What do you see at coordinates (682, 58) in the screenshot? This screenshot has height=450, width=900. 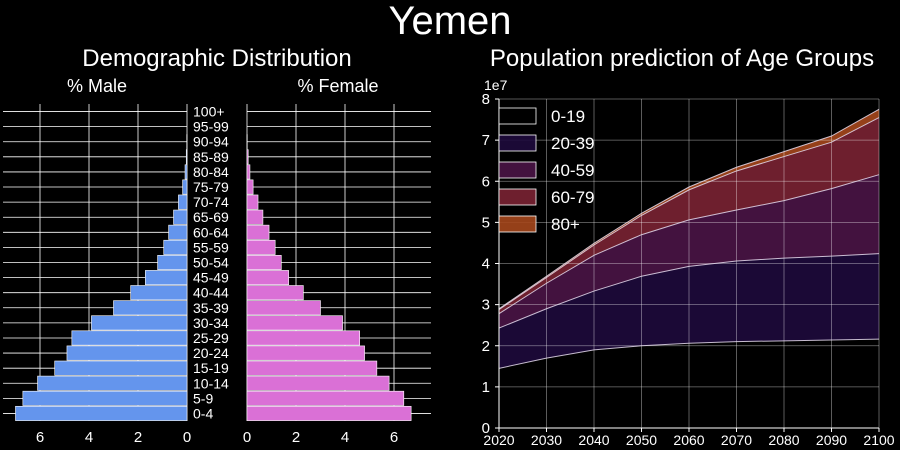 I see `area-chart-title: Population prediction of Age Groups` at bounding box center [682, 58].